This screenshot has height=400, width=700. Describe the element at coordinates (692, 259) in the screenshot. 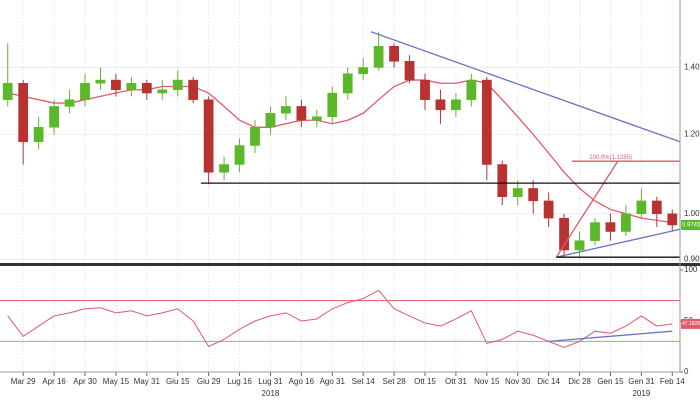

I see `y-tick-label: 0.90` at that location.